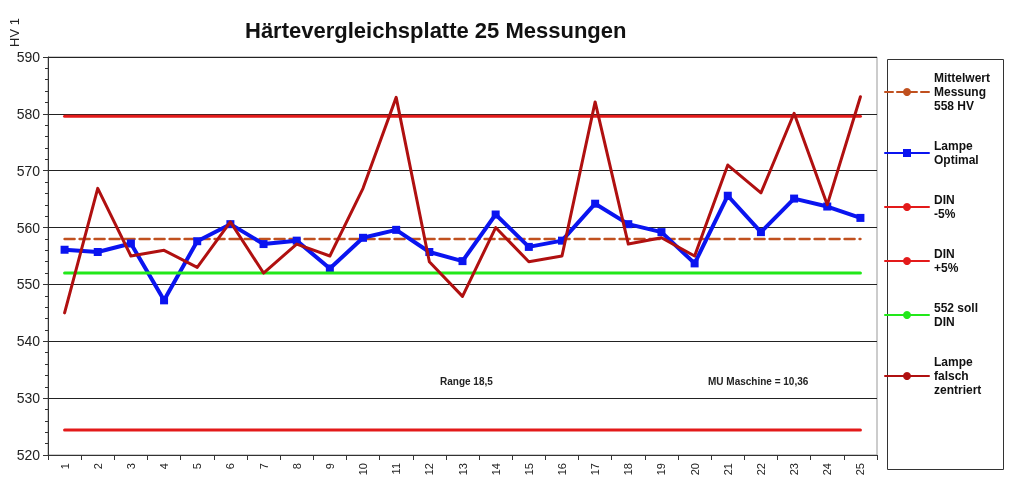  I want to click on y-tick-label: 520, so click(28, 455).